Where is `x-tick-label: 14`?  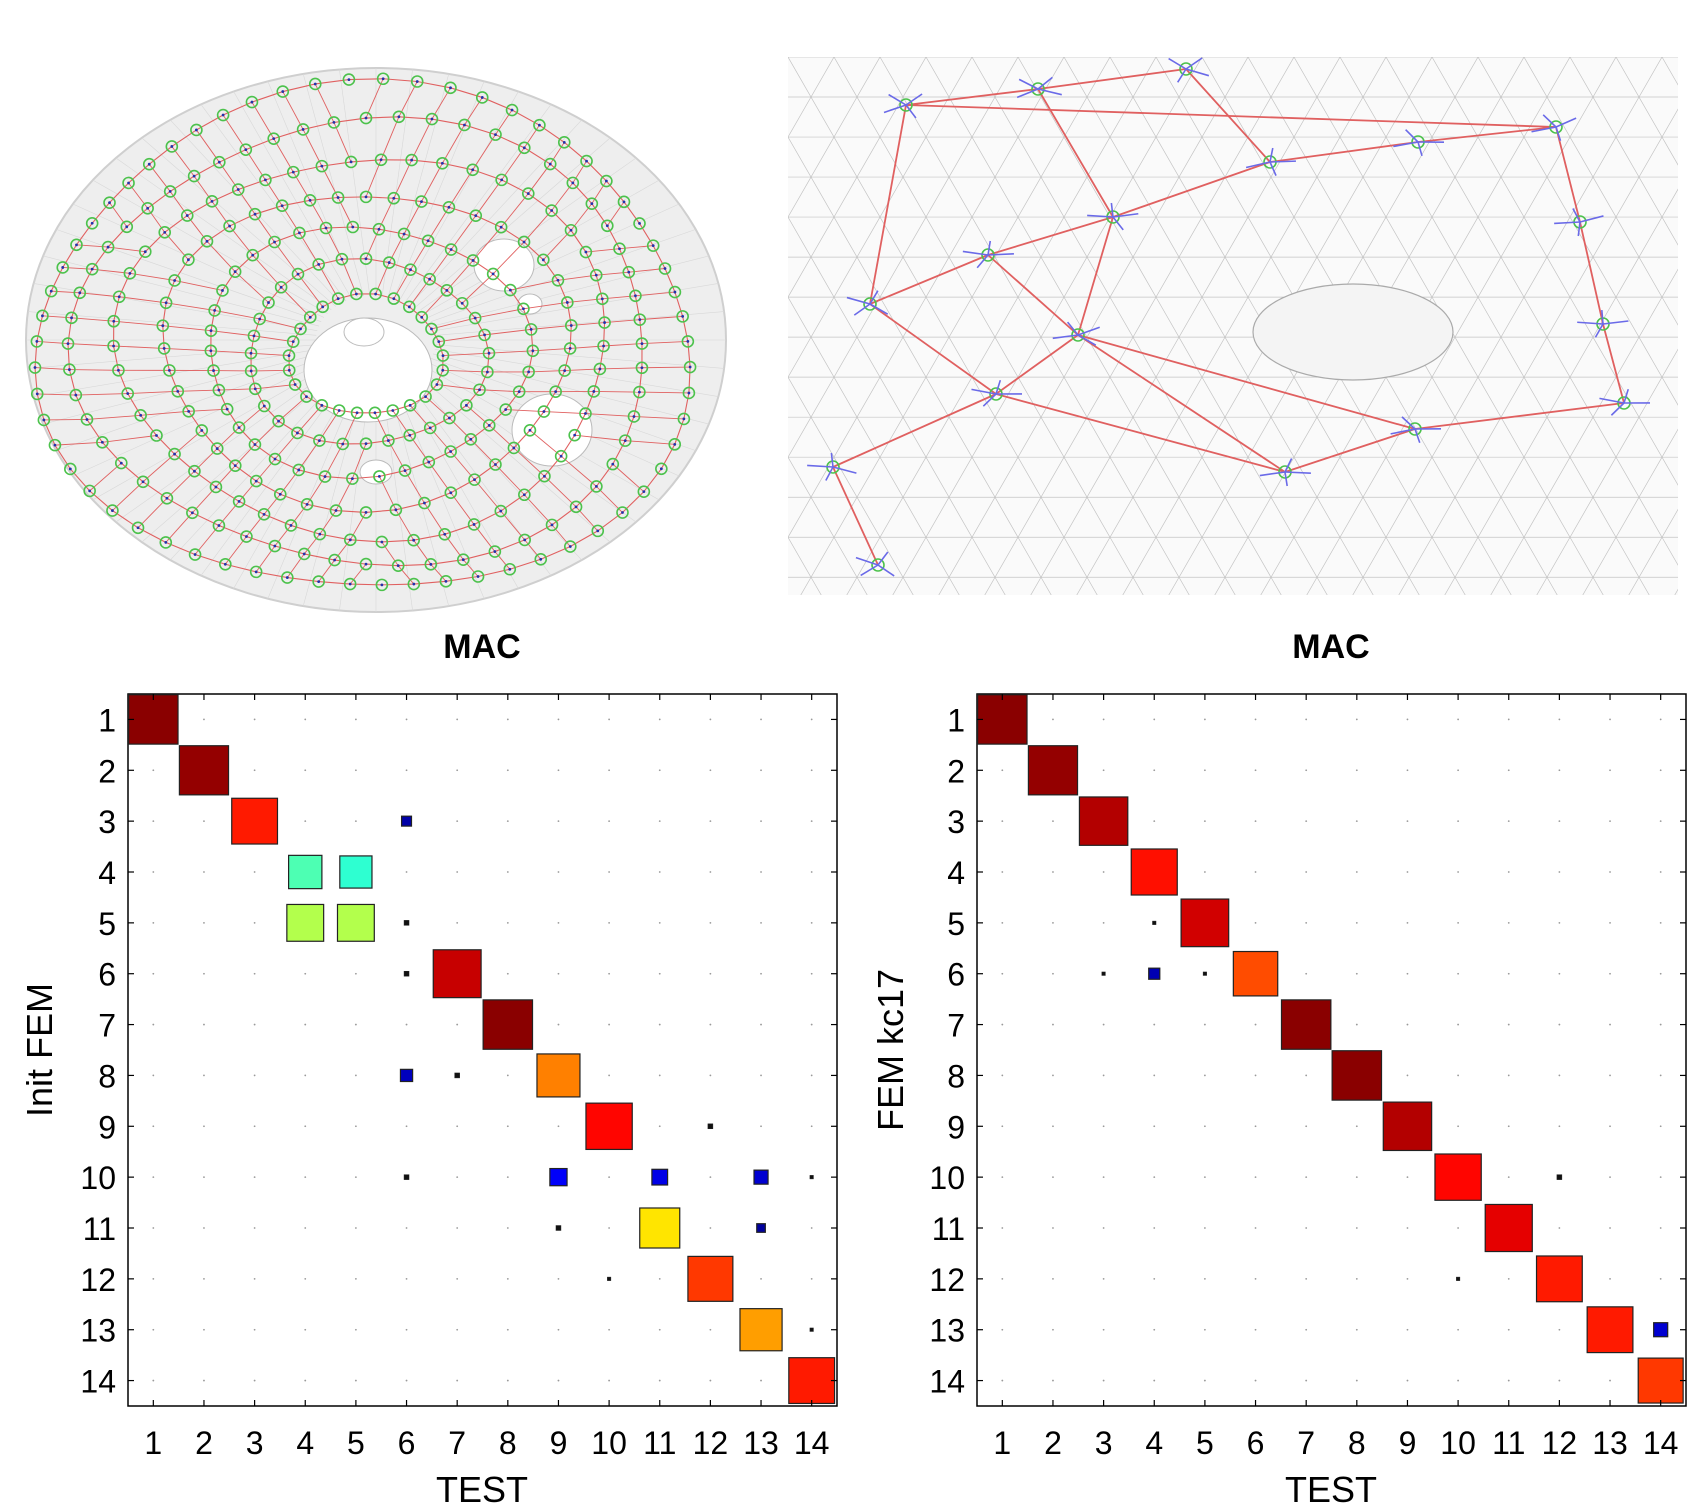 x-tick-label: 14 is located at coordinates (812, 1443).